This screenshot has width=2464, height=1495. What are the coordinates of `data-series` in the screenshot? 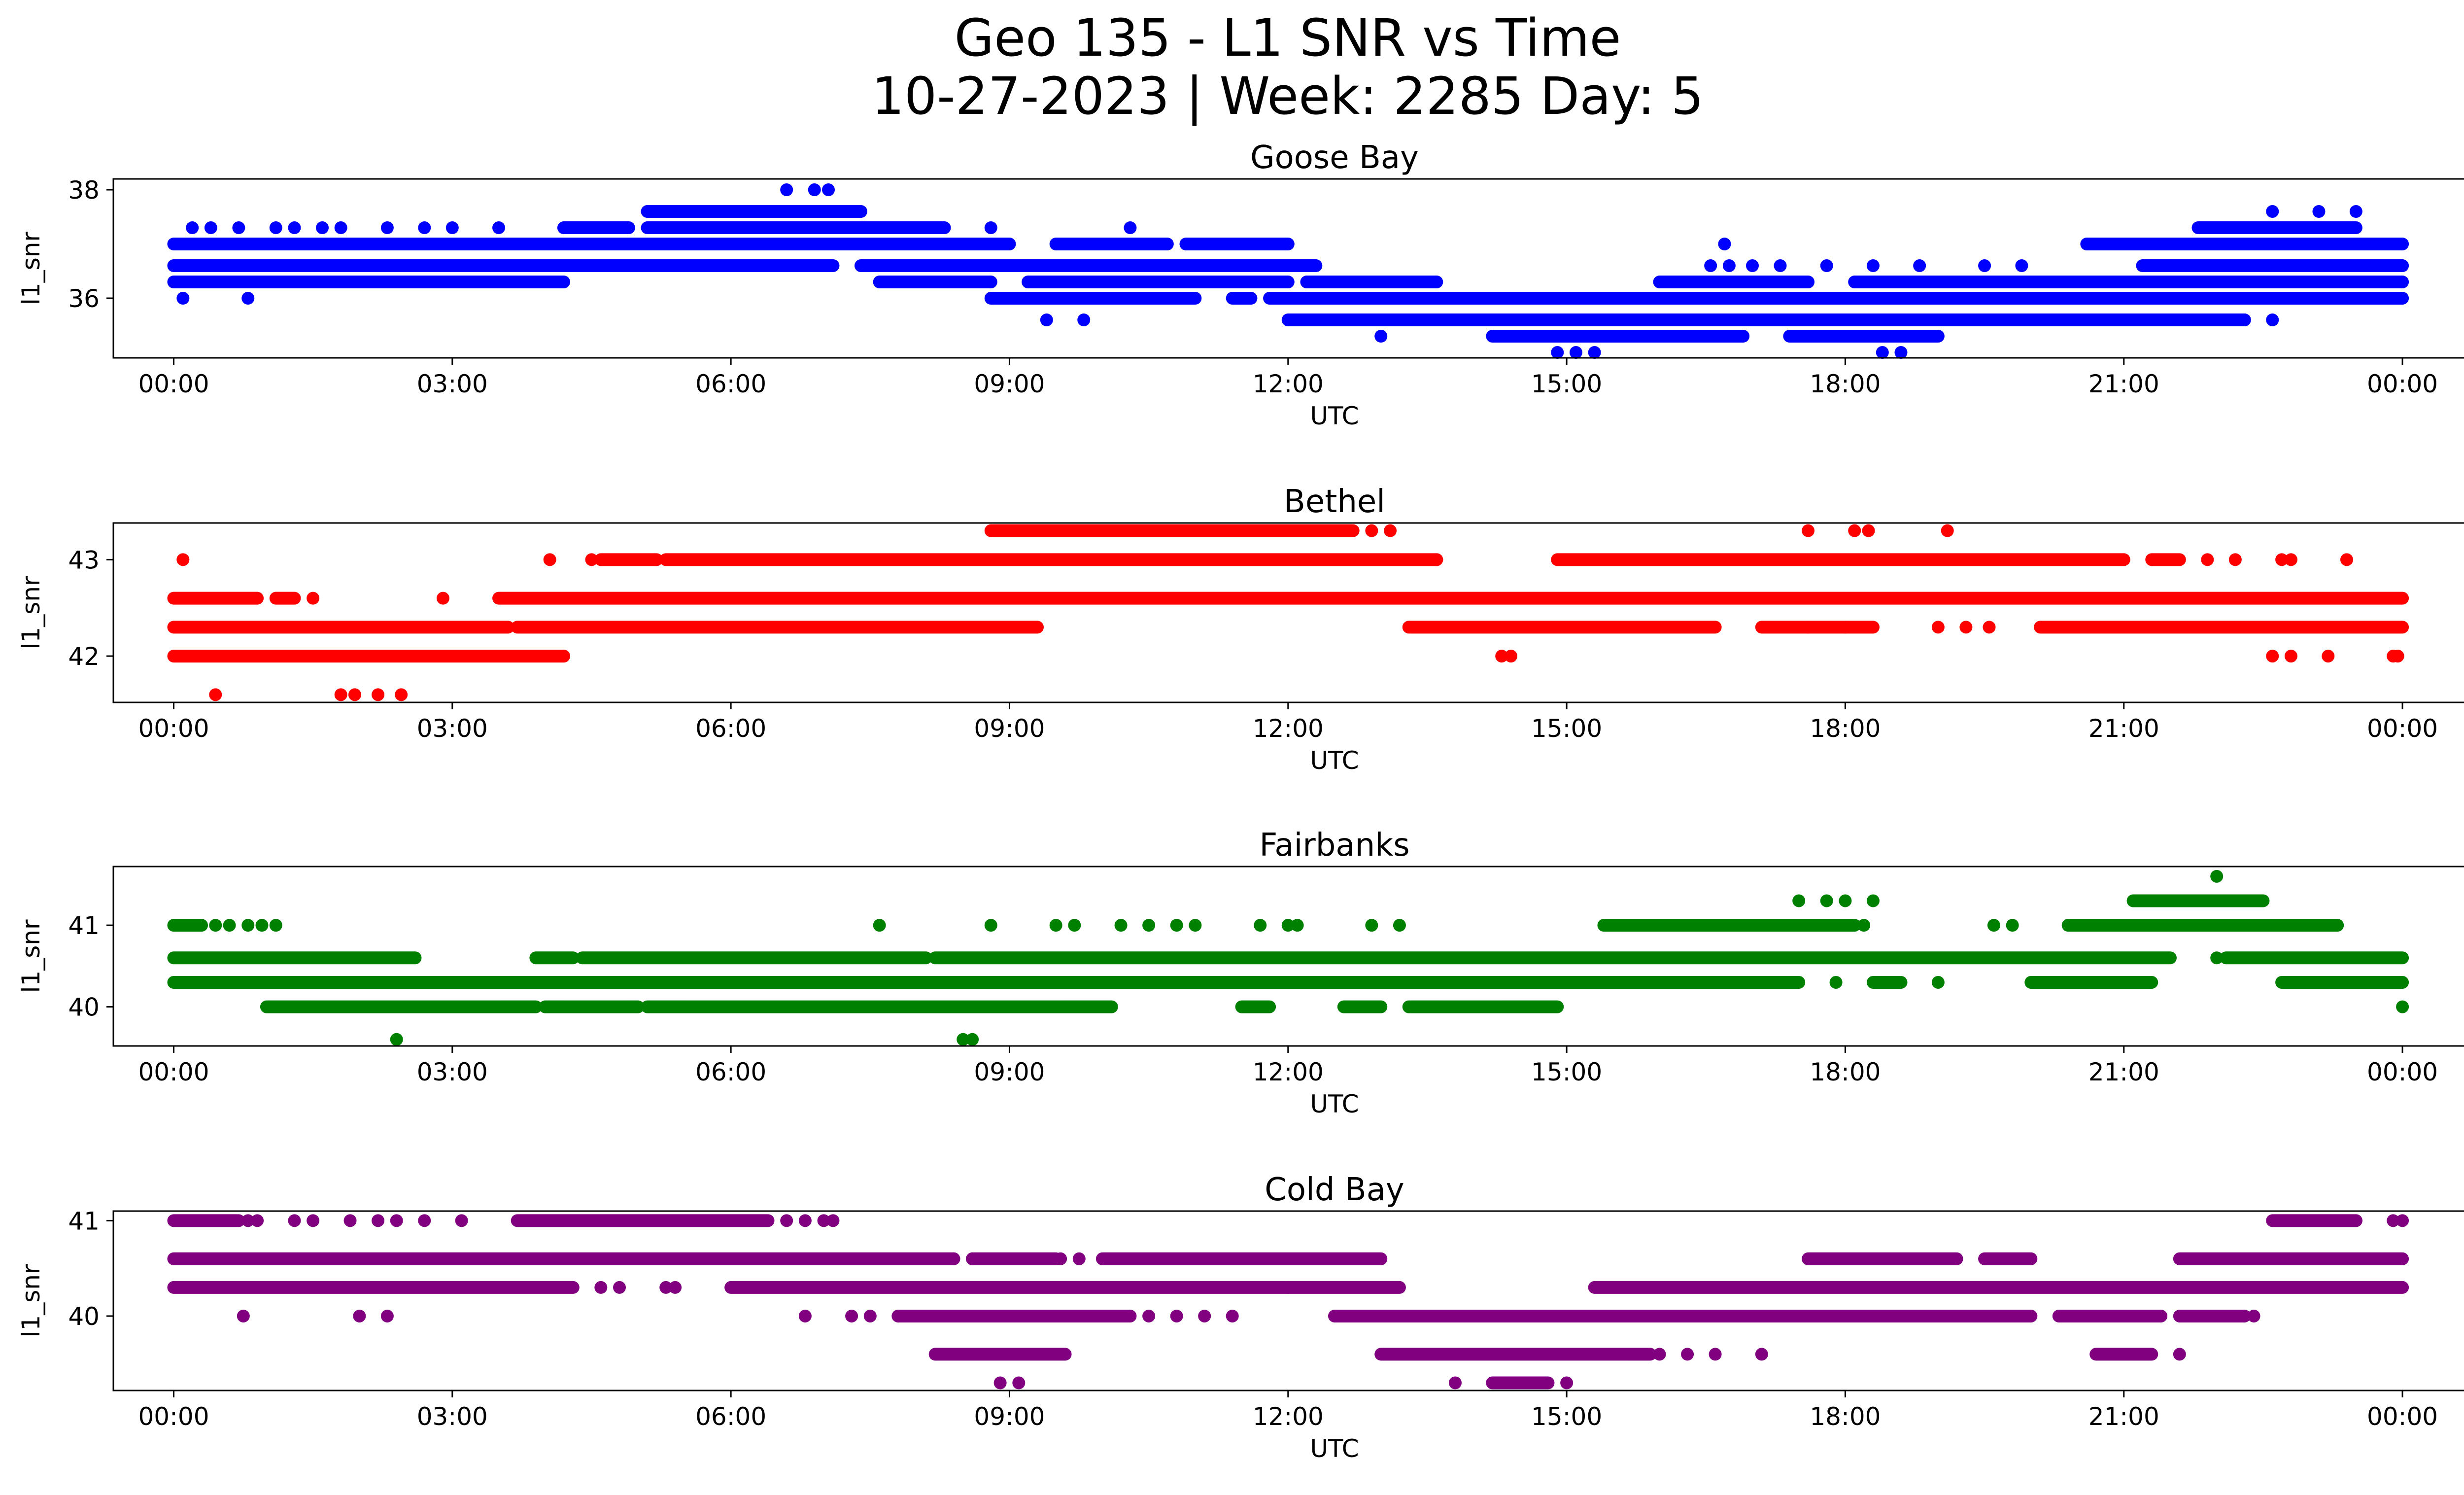 It's located at (1288, 612).